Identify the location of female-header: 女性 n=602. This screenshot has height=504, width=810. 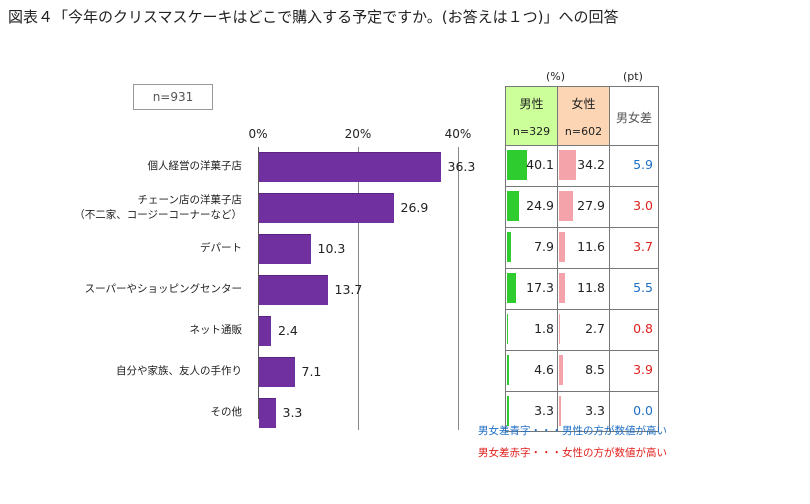
(583, 115).